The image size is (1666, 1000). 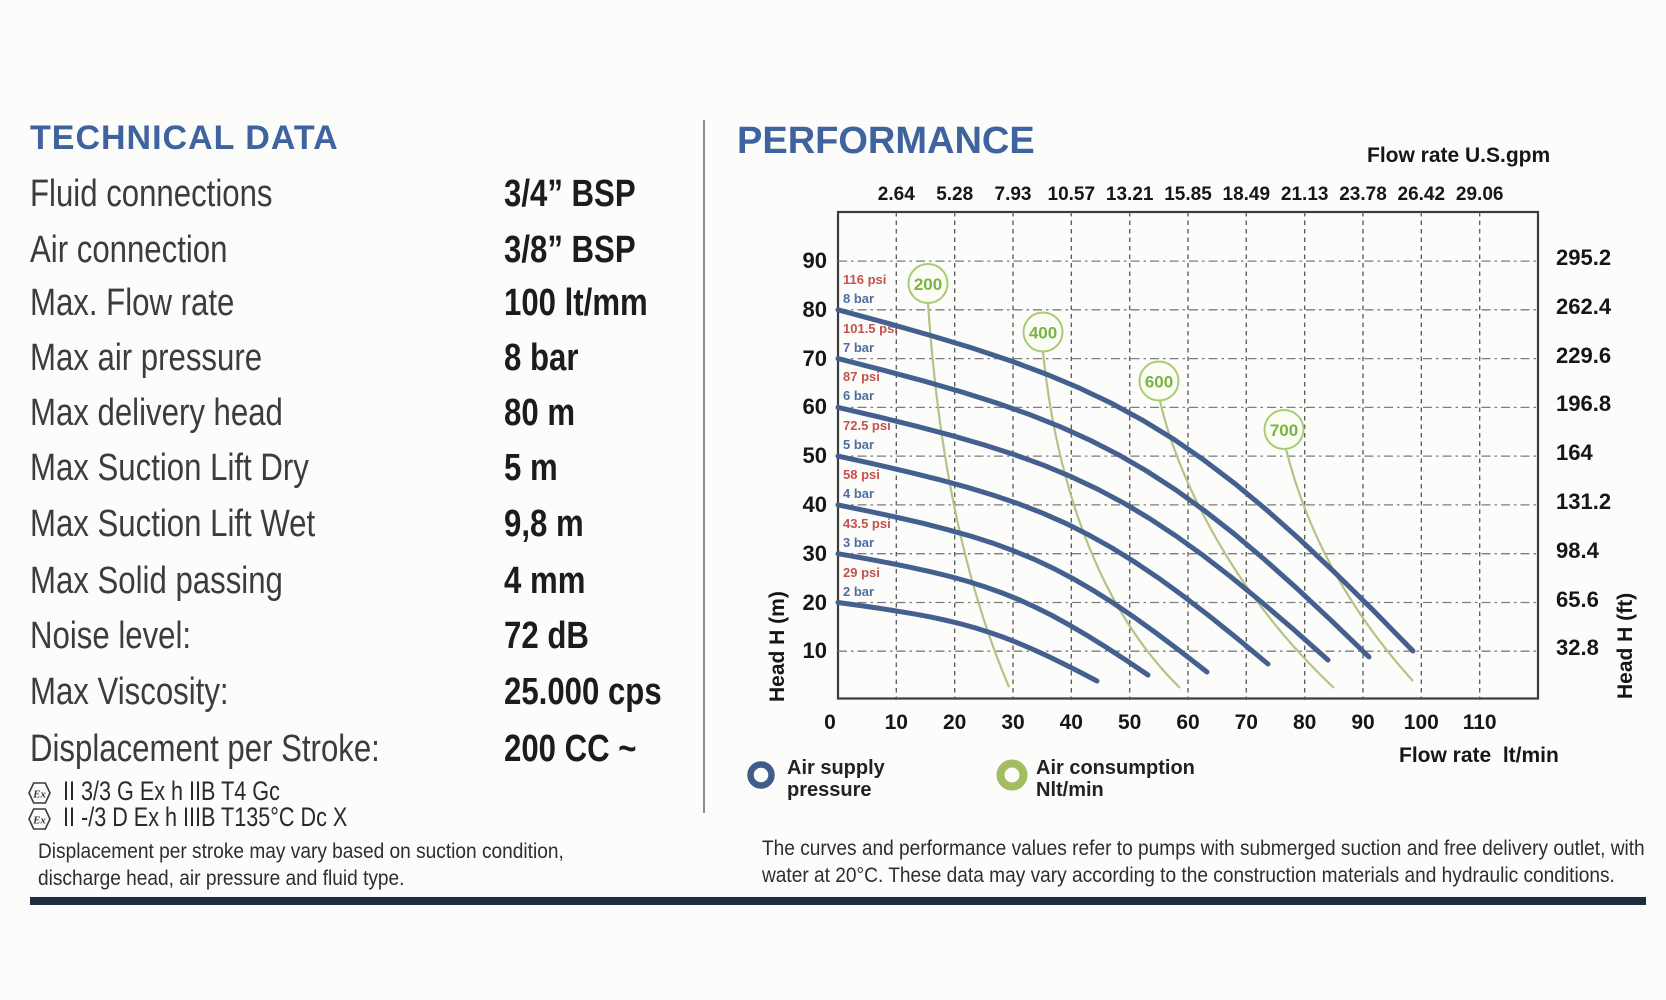 I want to click on svg-text: 600, so click(x=1159, y=382).